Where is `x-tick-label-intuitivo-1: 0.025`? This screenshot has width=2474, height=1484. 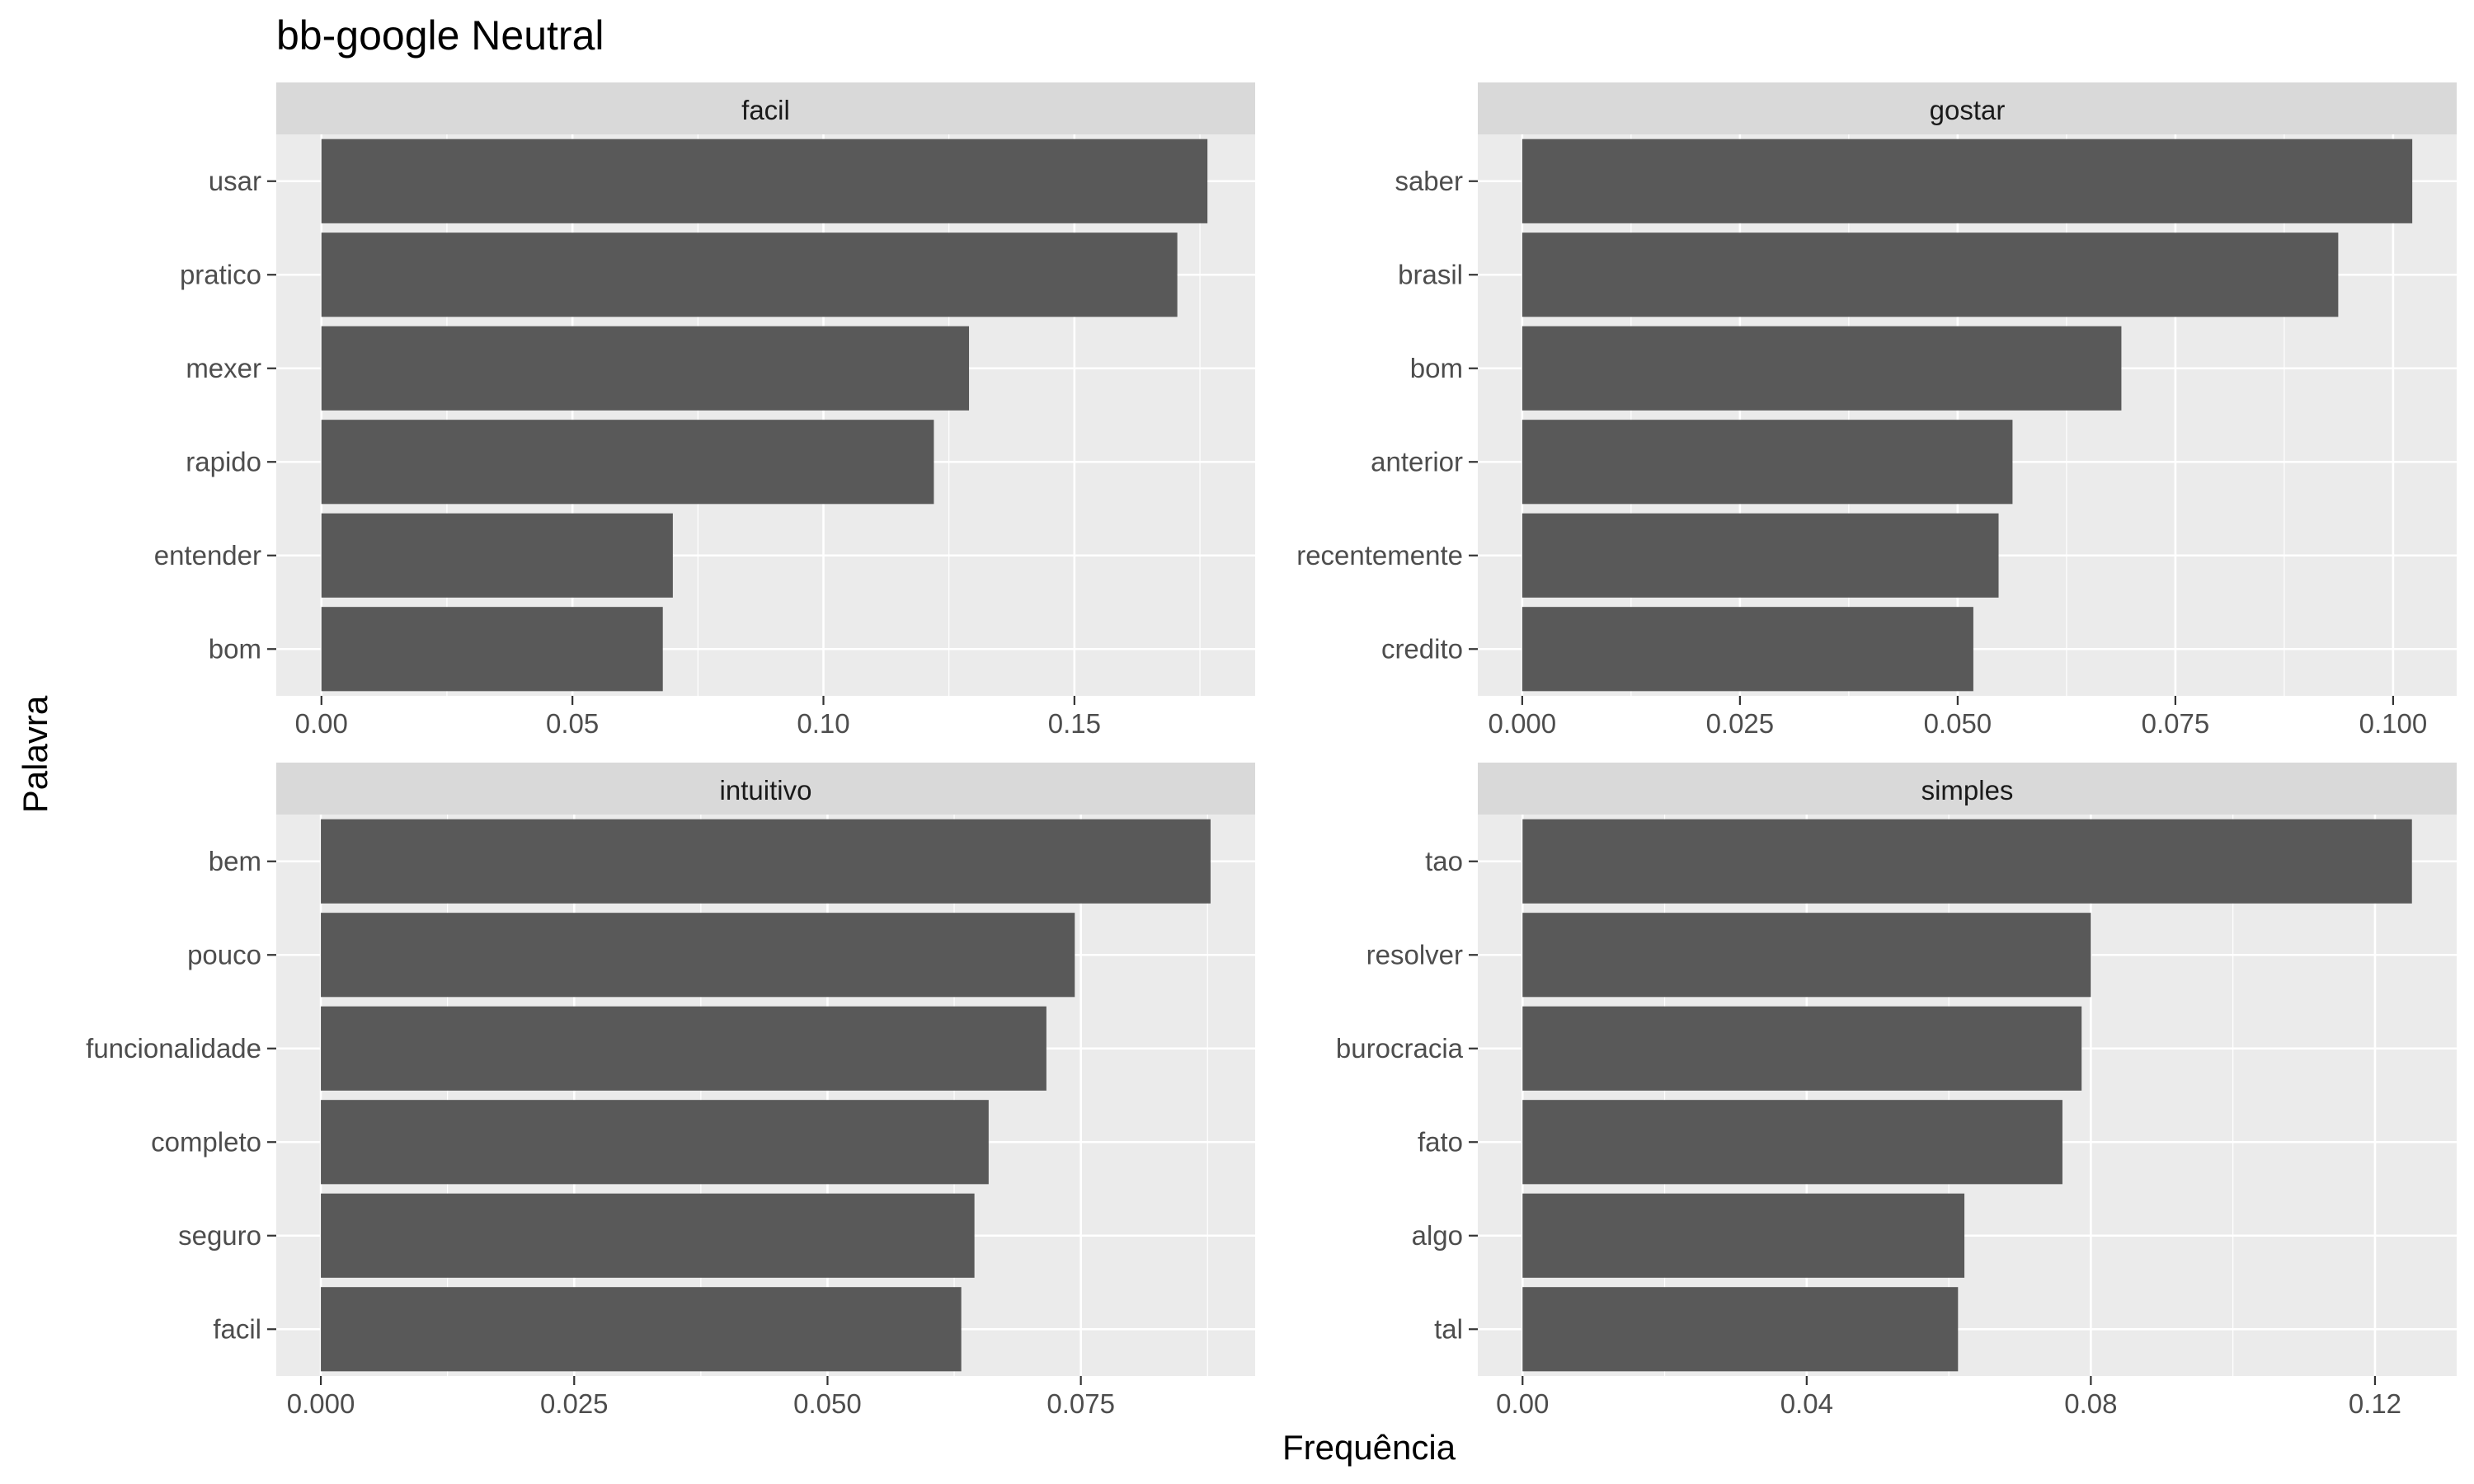
x-tick-label-intuitivo-1: 0.025 is located at coordinates (574, 1403).